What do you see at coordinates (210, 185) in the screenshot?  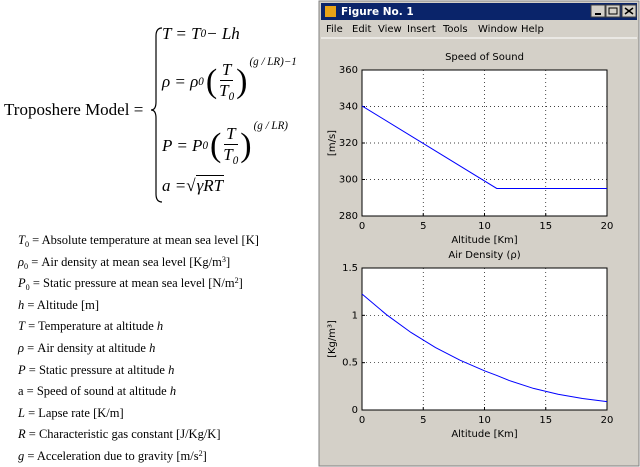 I see `sqrt-body: γRT` at bounding box center [210, 185].